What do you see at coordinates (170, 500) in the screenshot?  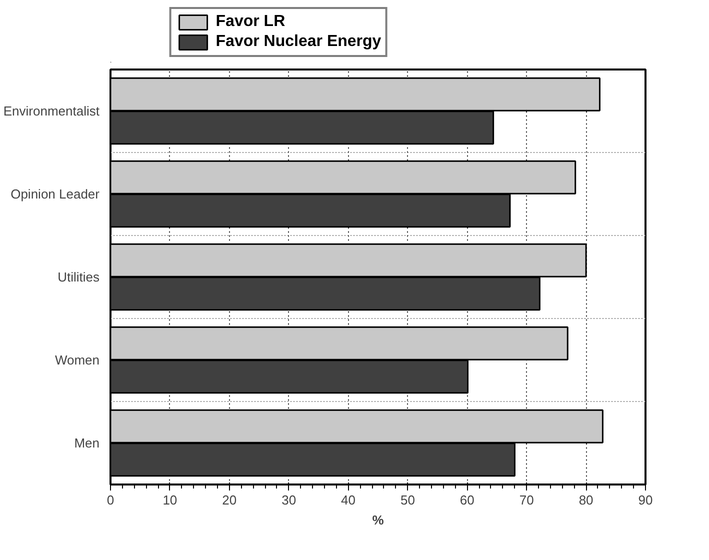 I see `x-tick-label: 10` at bounding box center [170, 500].